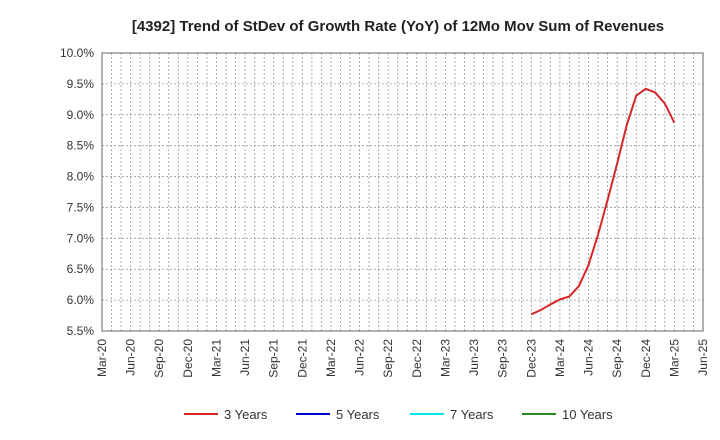 The width and height of the screenshot is (720, 440). I want to click on x-tick-label: Sep-24, so click(617, 358).